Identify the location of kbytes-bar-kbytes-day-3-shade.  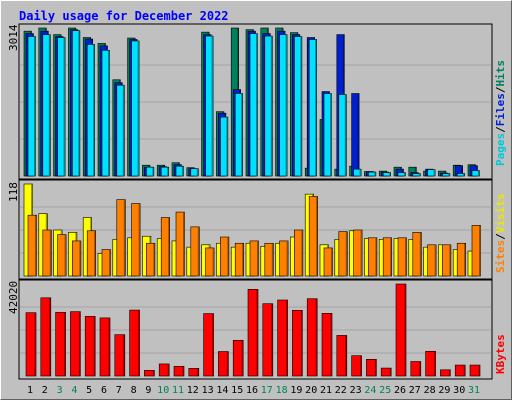
(65, 344).